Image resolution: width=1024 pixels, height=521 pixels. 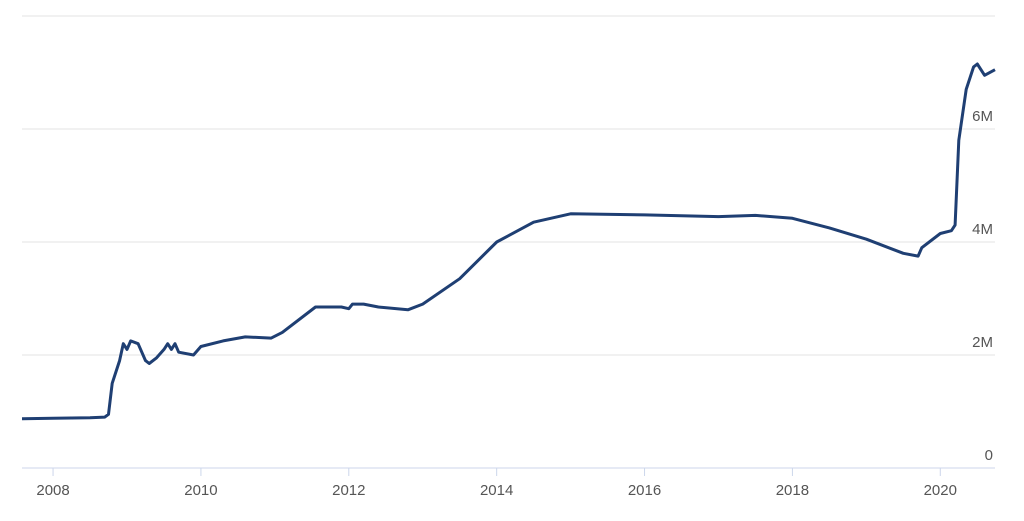 What do you see at coordinates (982, 116) in the screenshot?
I see `y-tick-label: 6M` at bounding box center [982, 116].